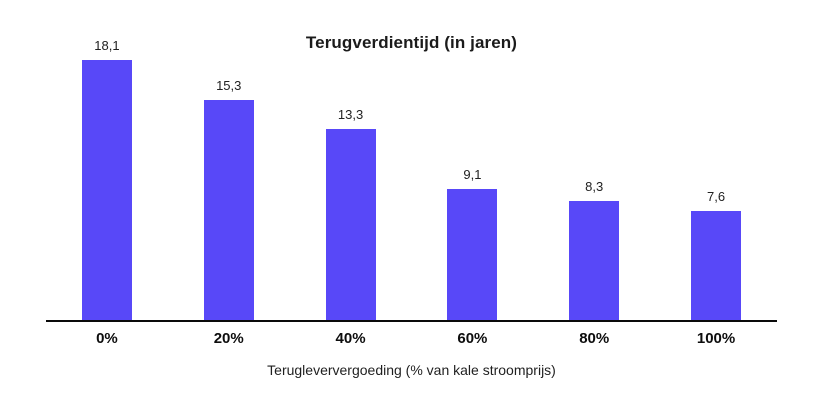 This screenshot has width=820, height=400. Describe the element at coordinates (228, 338) in the screenshot. I see `x-axis-tick-label: 20%` at that location.